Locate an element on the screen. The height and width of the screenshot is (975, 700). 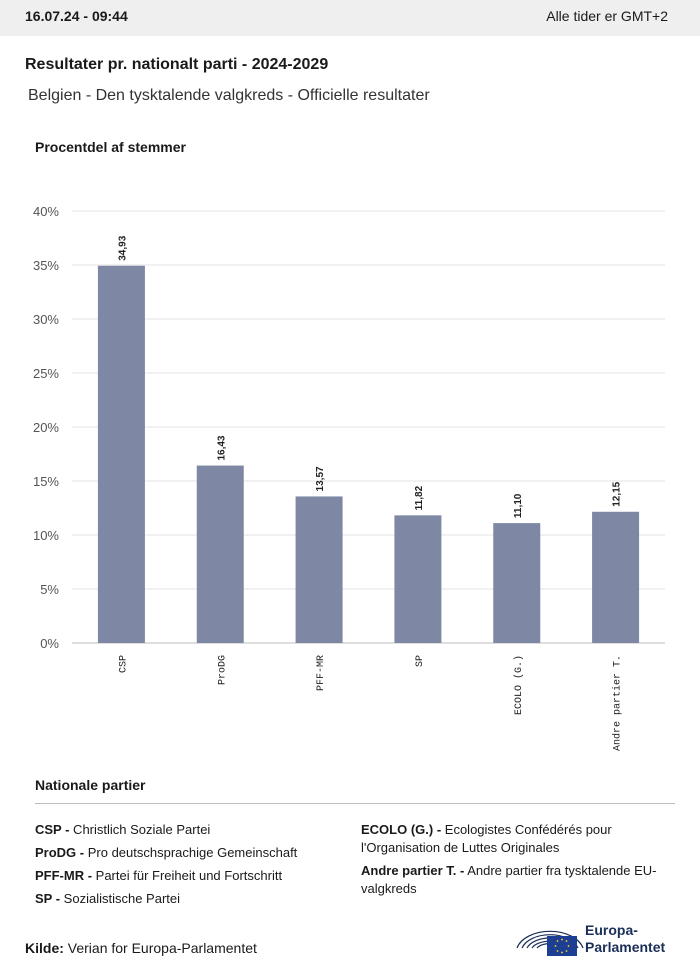
y-tick-label: 35% is located at coordinates (46, 265).